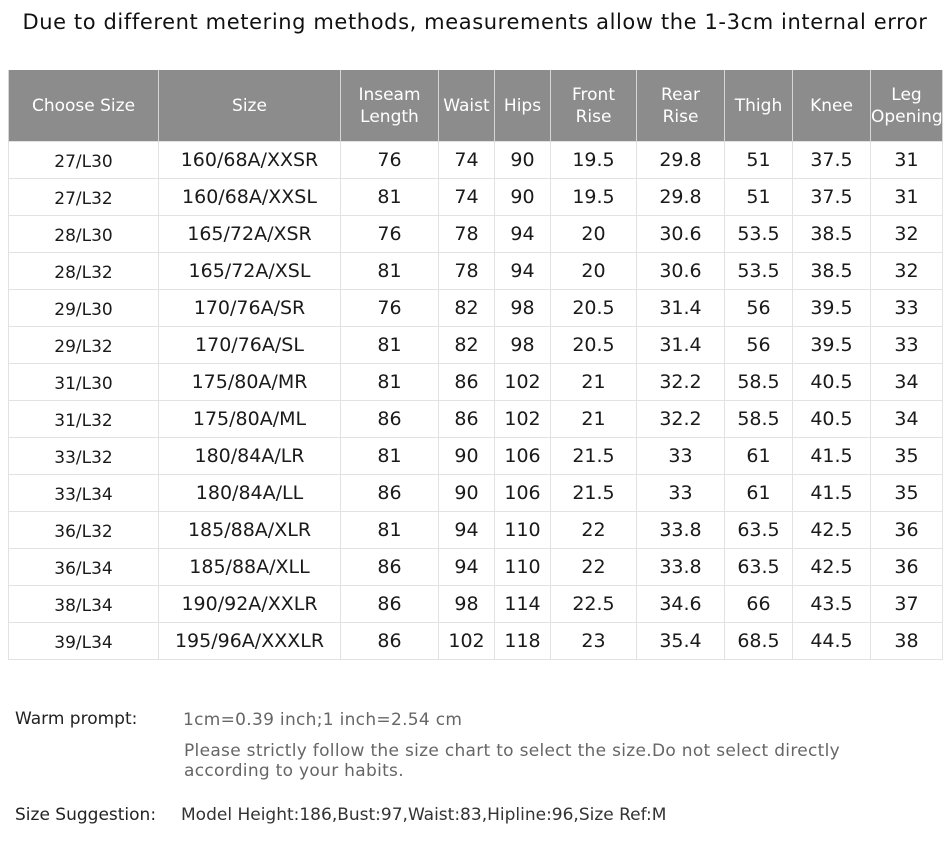  I want to click on column-header: Waist, so click(466, 106).